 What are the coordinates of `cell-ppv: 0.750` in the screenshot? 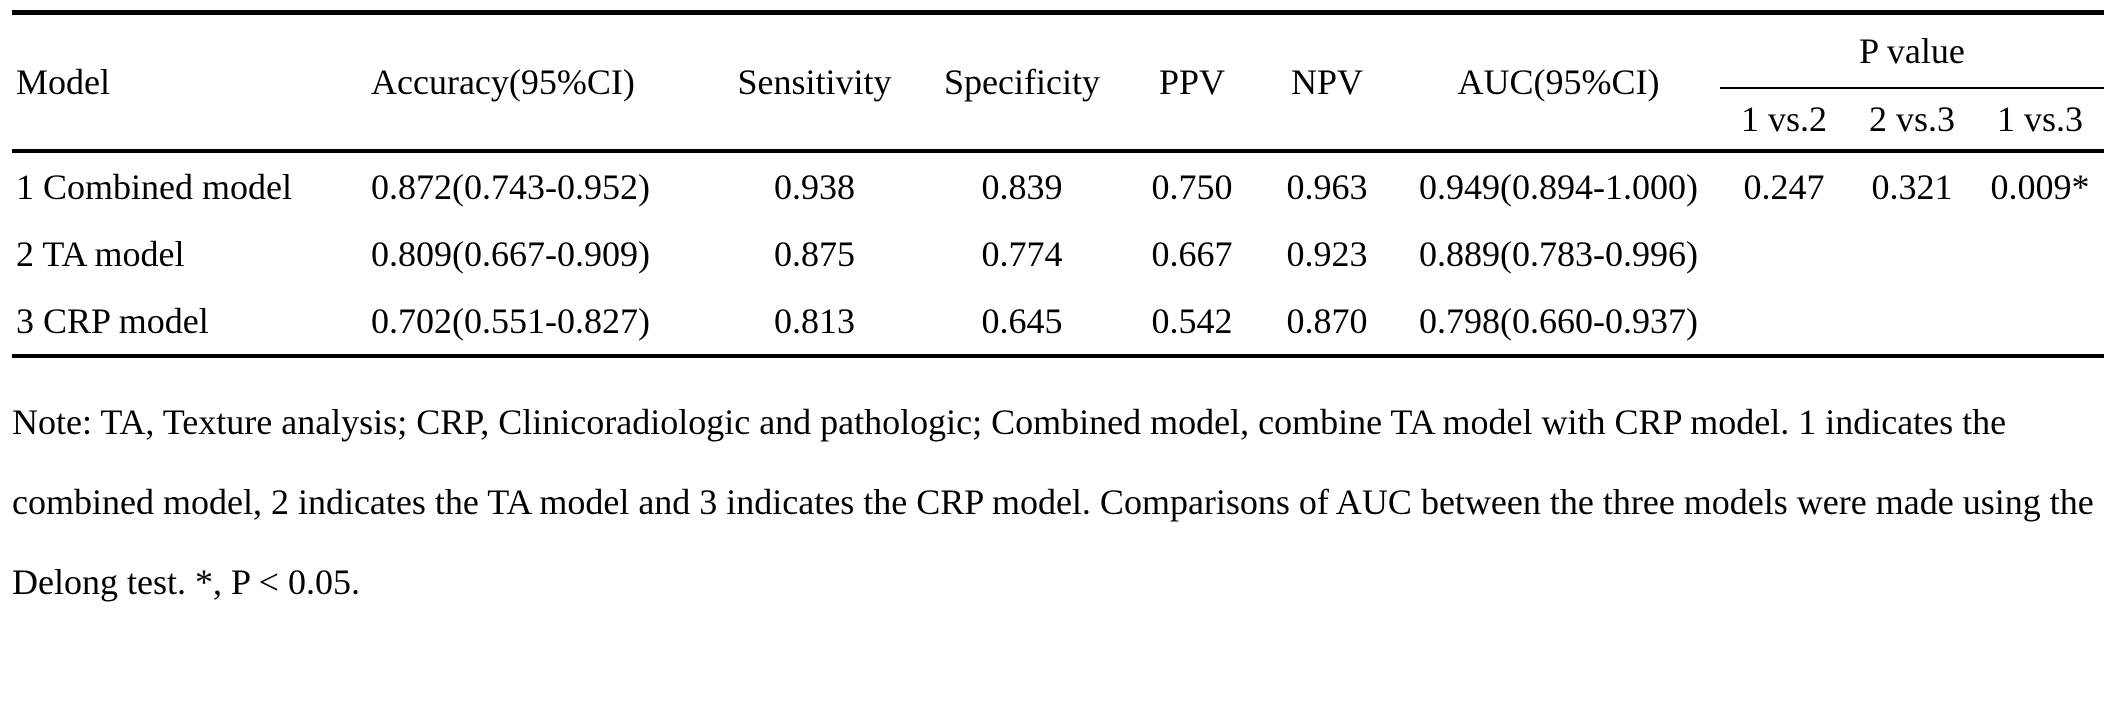 It's located at (1192, 186).